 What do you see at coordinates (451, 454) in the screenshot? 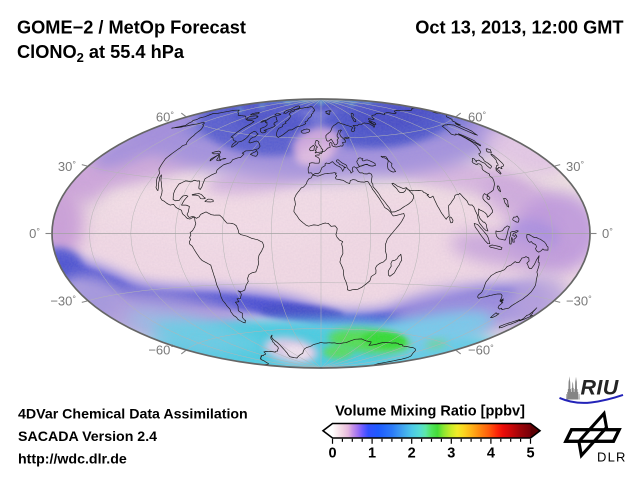
I see `svg-text: 3` at bounding box center [451, 454].